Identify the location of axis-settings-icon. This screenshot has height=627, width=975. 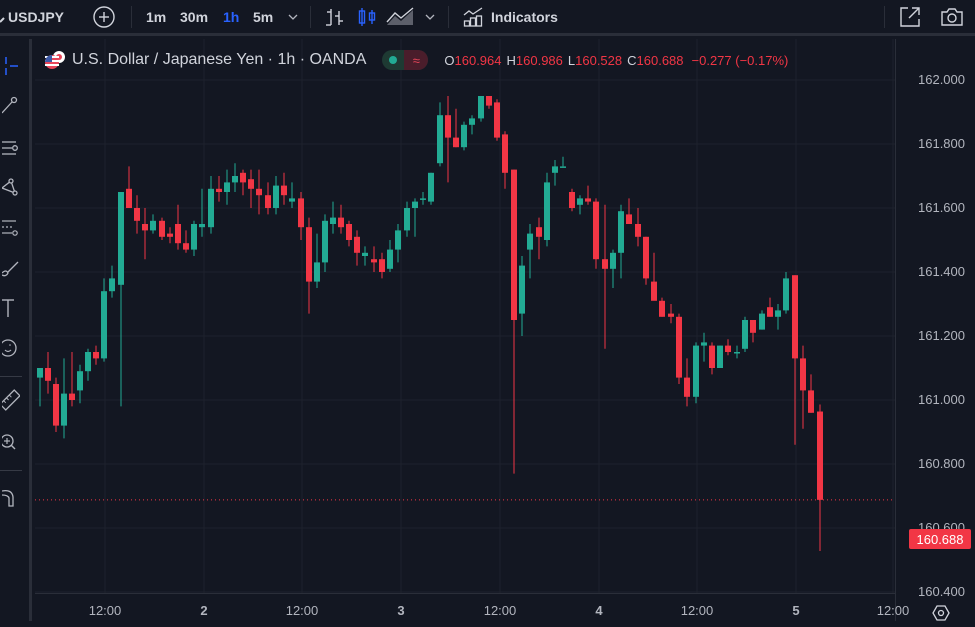
(941, 613).